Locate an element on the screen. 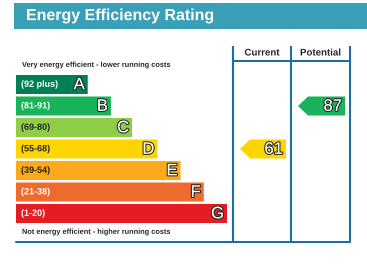  chart-title: Energy Efficiency Rating is located at coordinates (120, 16).